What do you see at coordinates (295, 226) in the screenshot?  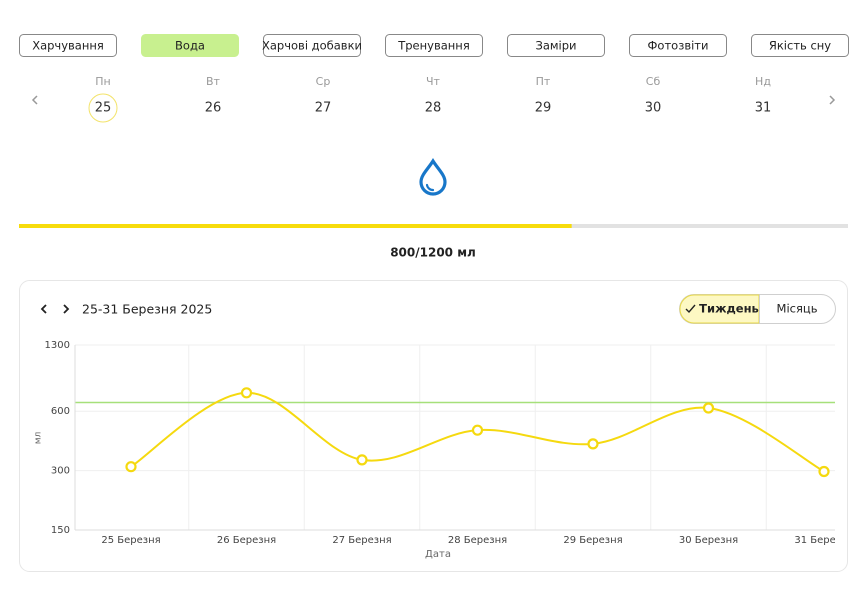 I see `progress-fill` at bounding box center [295, 226].